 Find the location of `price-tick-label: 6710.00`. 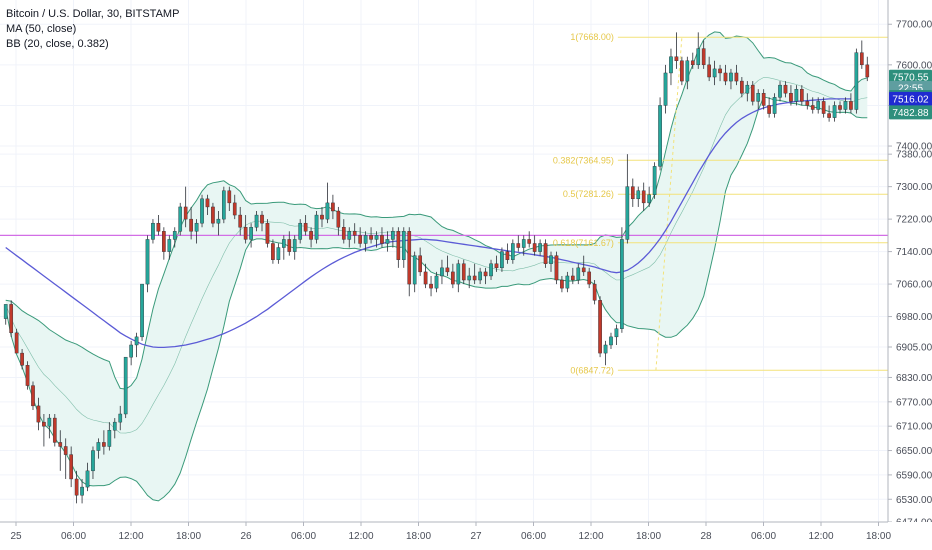

price-tick-label: 6710.00 is located at coordinates (914, 427).